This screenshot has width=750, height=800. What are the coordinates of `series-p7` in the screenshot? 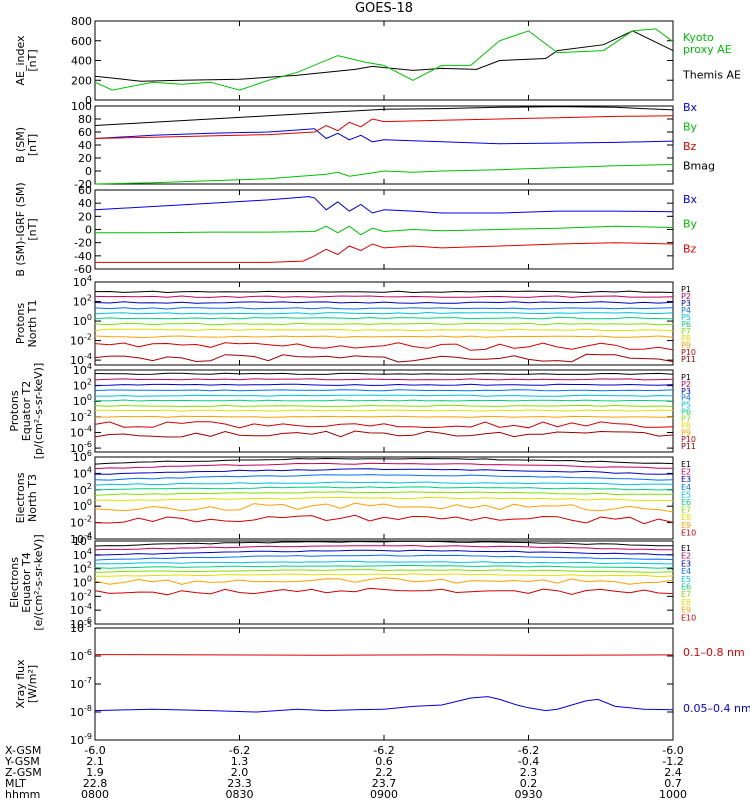 It's located at (384, 324).